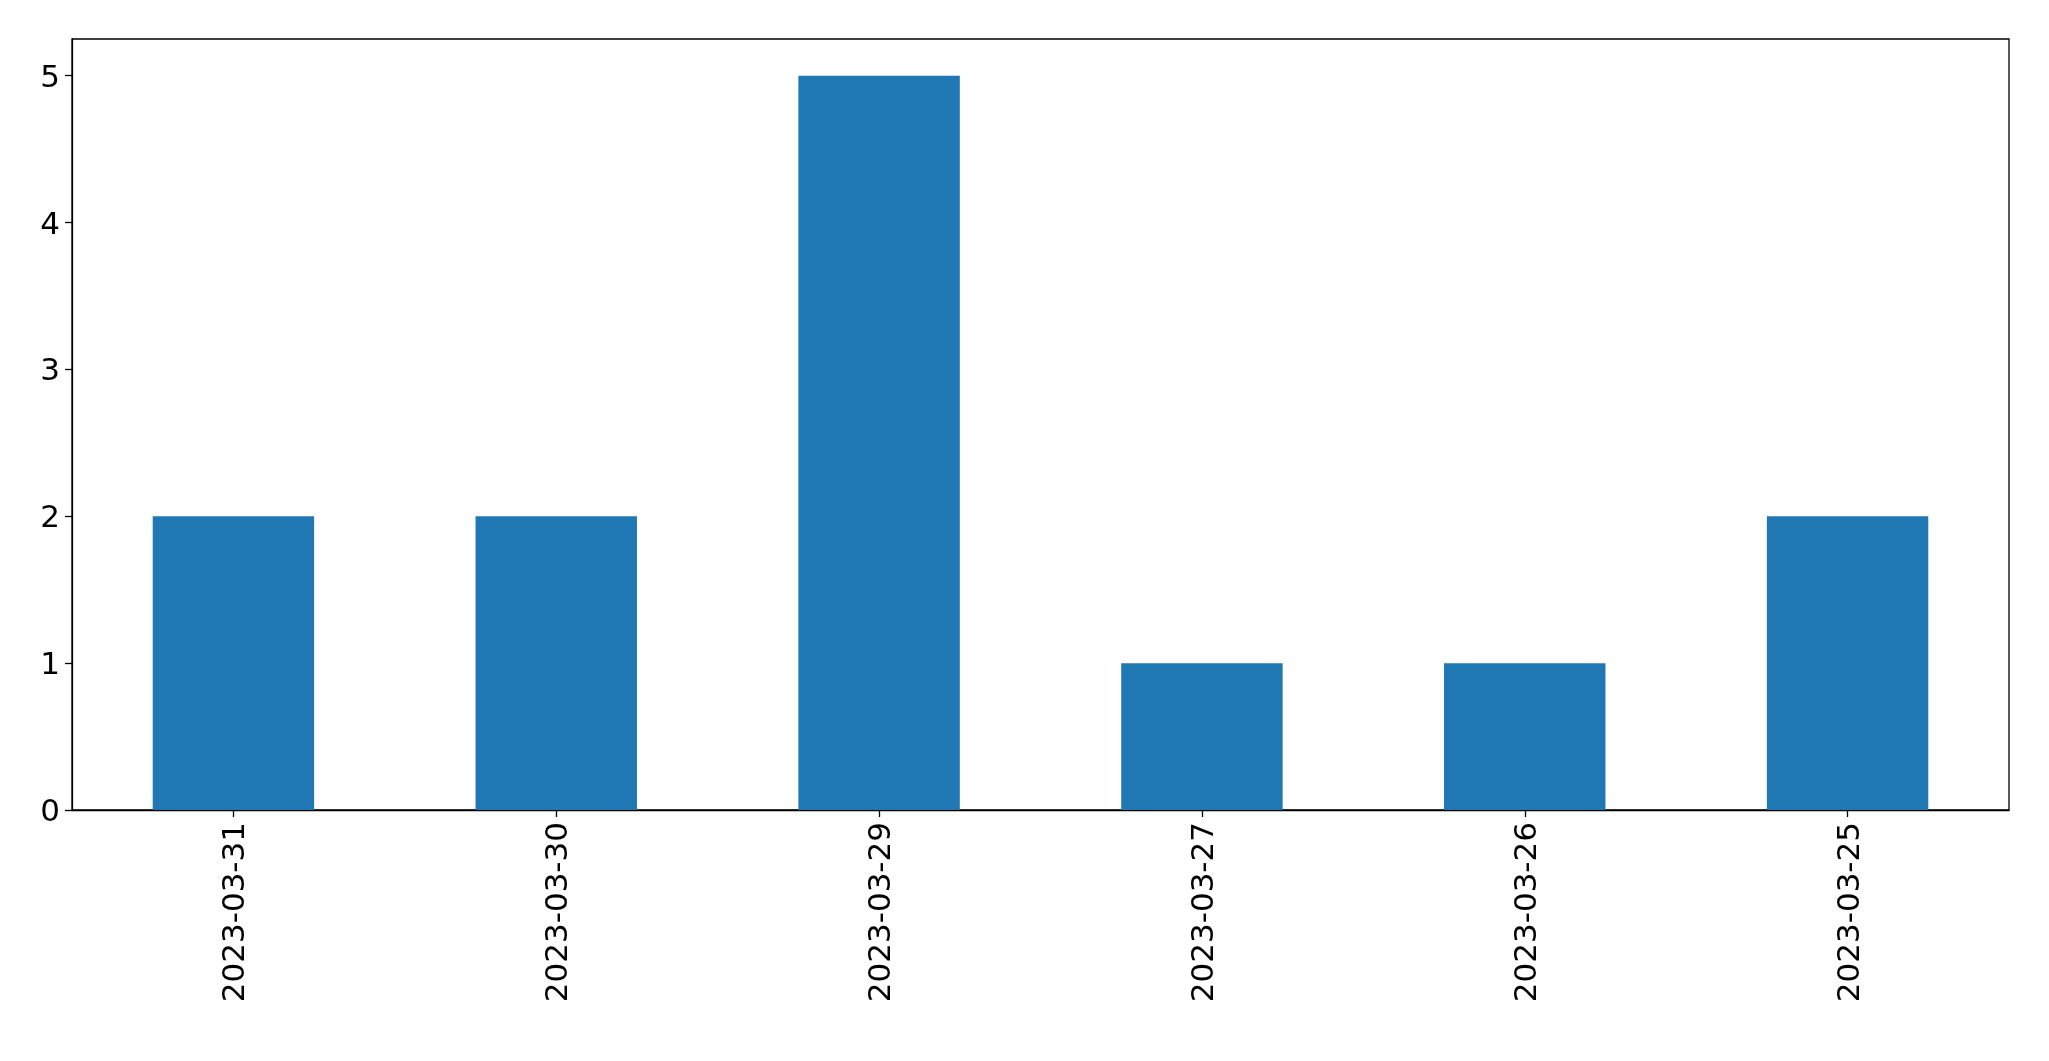 The height and width of the screenshot is (1061, 2049). What do you see at coordinates (1201, 912) in the screenshot?
I see `x-tick-label: 2023-03-27` at bounding box center [1201, 912].